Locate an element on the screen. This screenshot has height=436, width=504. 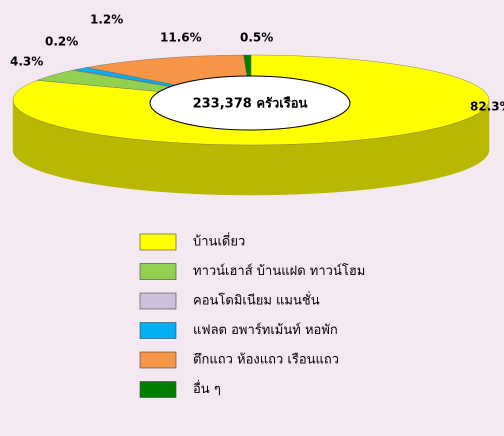
data-label: 82.3% is located at coordinates (487, 107).